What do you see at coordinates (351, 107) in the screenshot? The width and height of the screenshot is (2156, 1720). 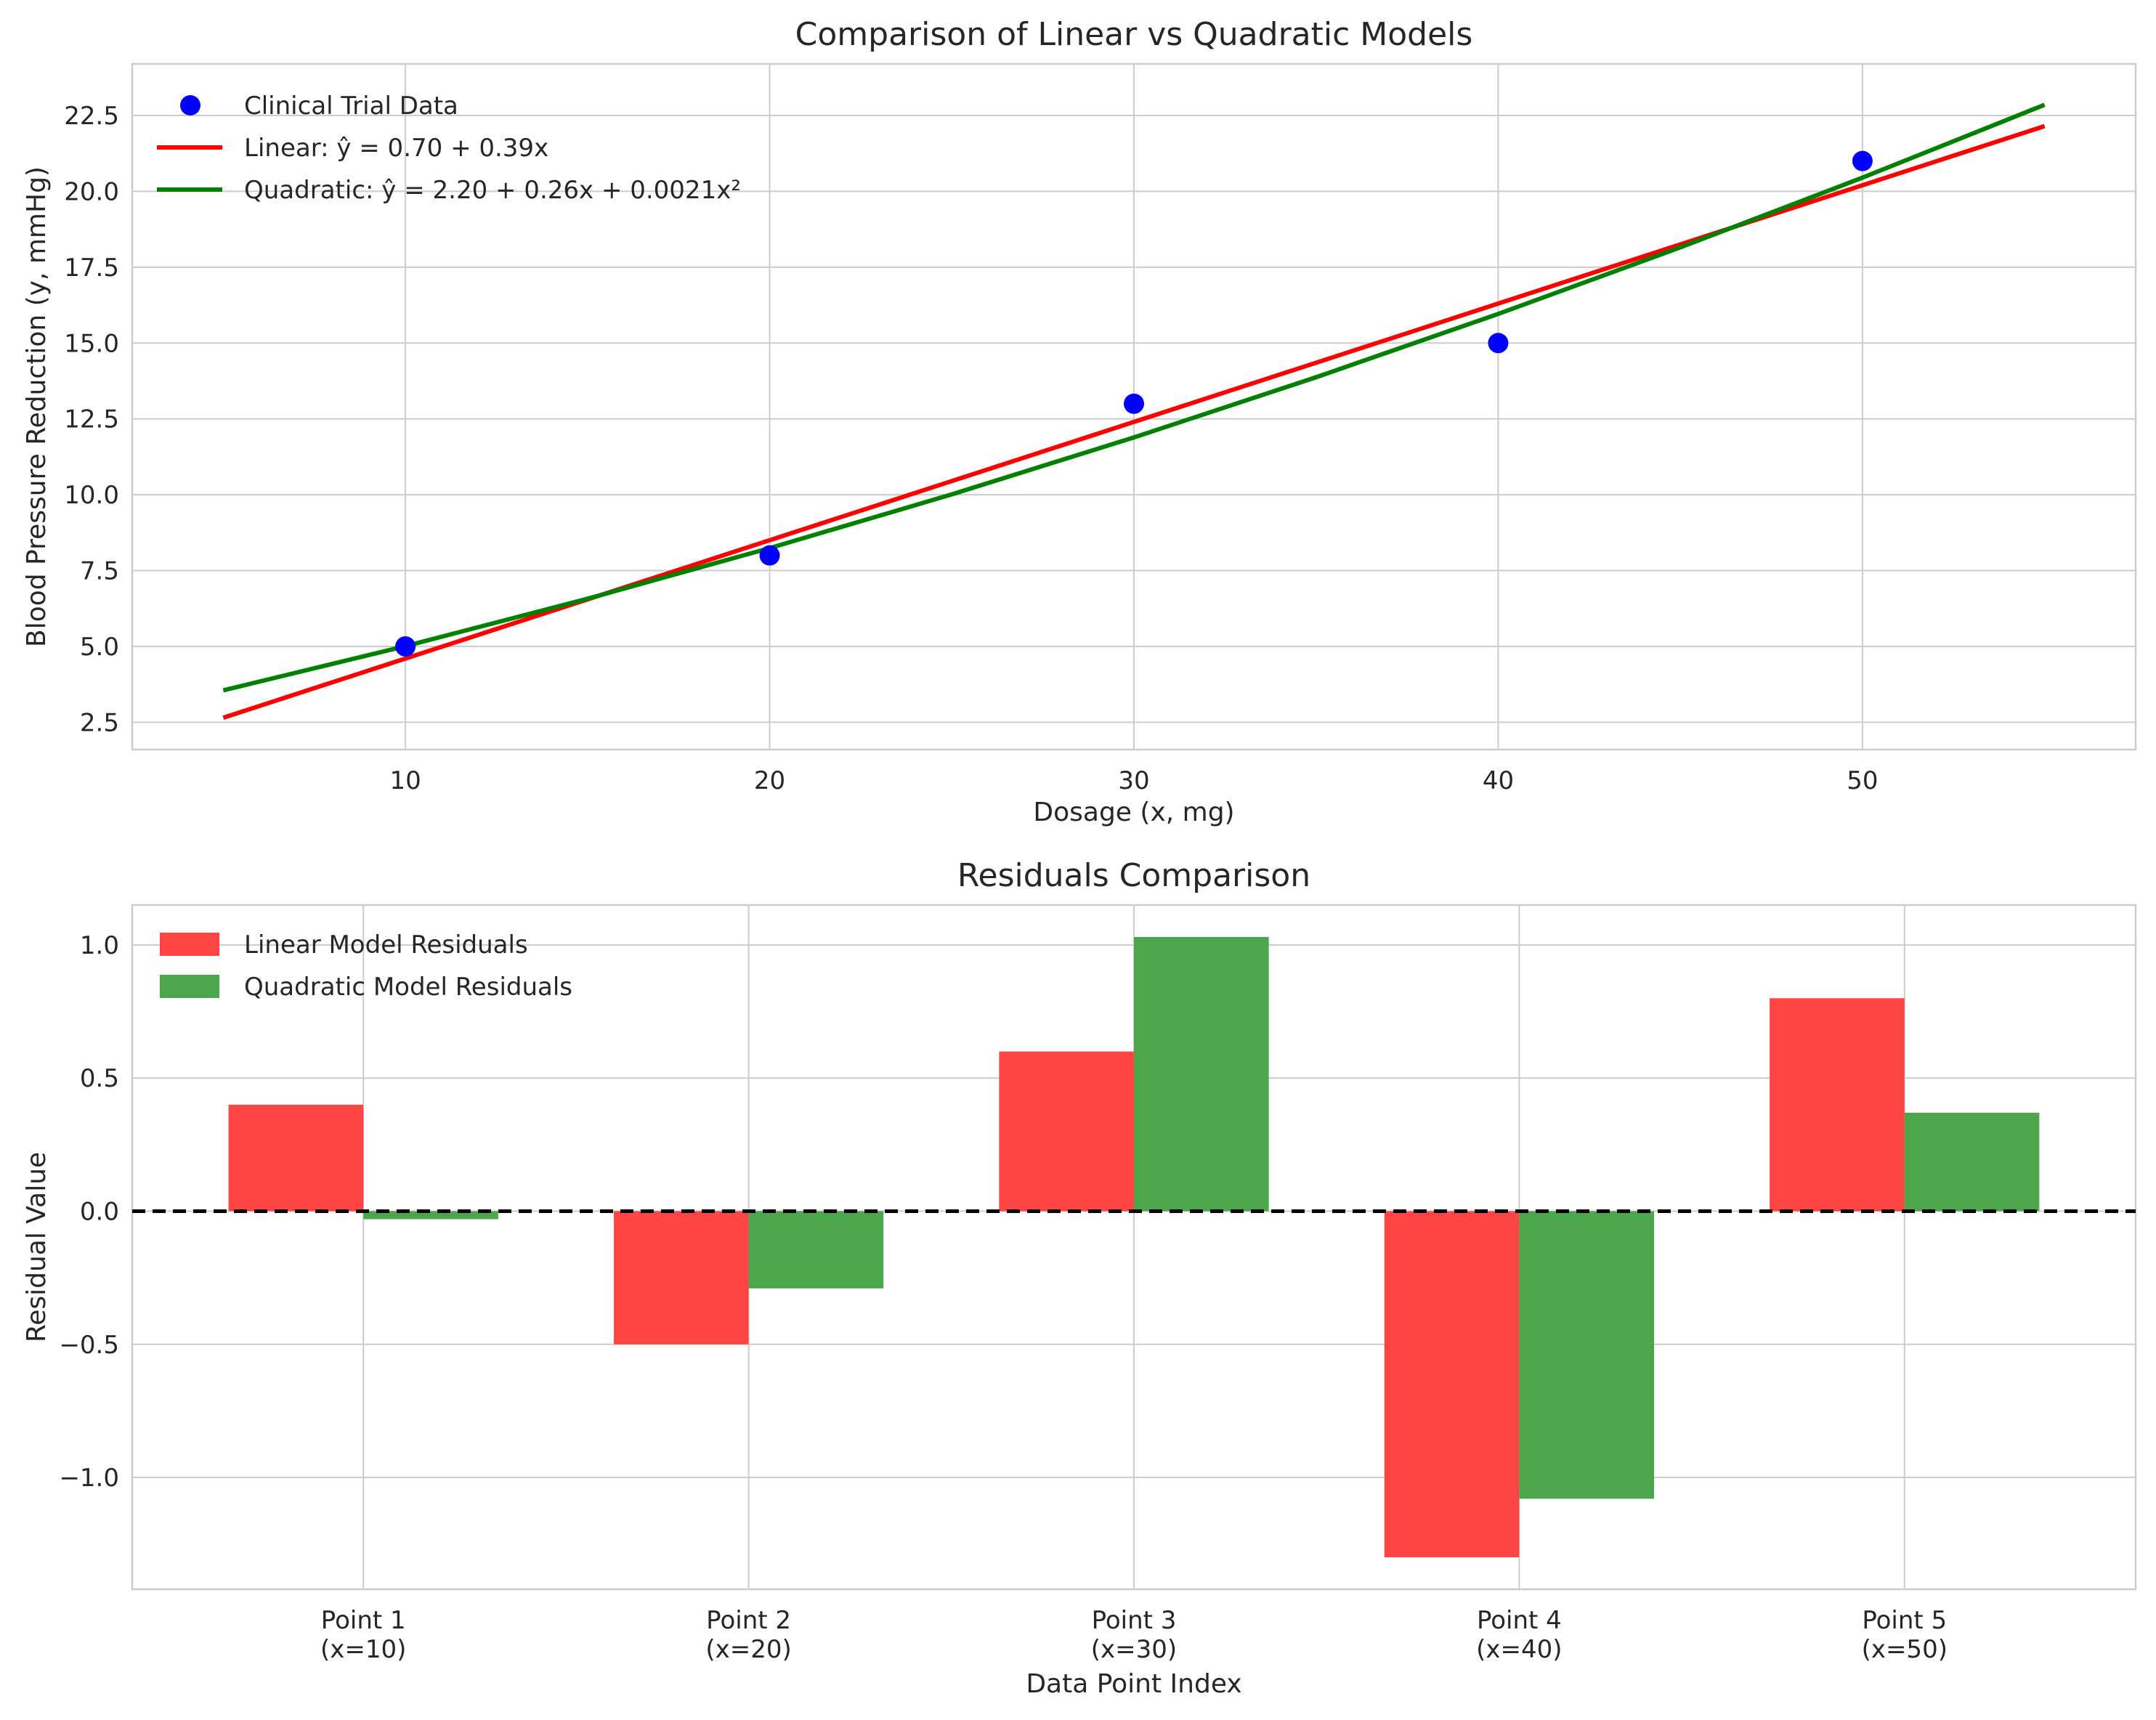 I see `legend-label-clinical-trial-data: Clinical Trial Data` at bounding box center [351, 107].